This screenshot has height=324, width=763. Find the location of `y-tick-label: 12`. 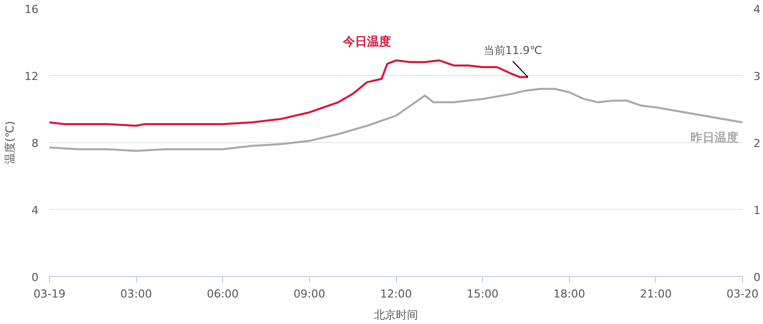

y-tick-label: 12 is located at coordinates (31, 76).